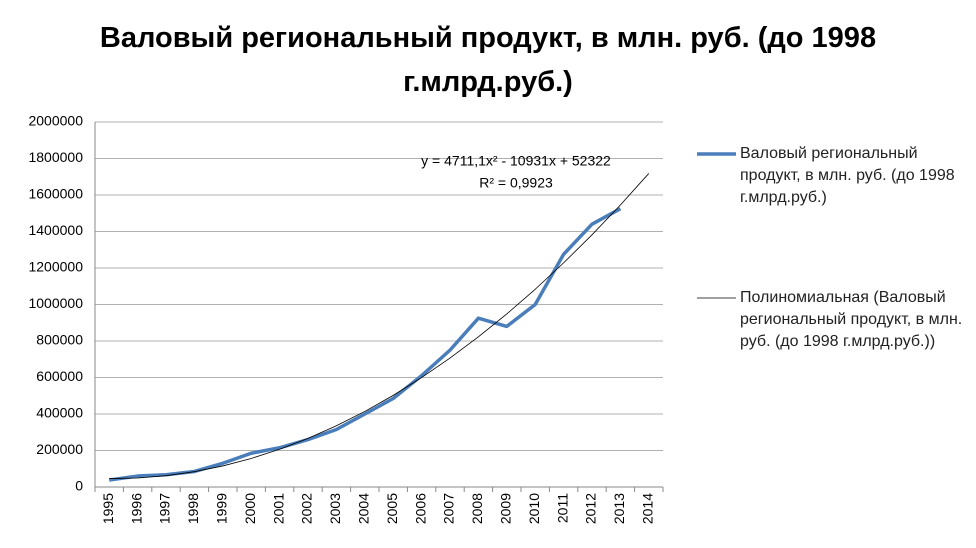  Describe the element at coordinates (55, 194) in the screenshot. I see `y-tick-label: 1600000` at that location.